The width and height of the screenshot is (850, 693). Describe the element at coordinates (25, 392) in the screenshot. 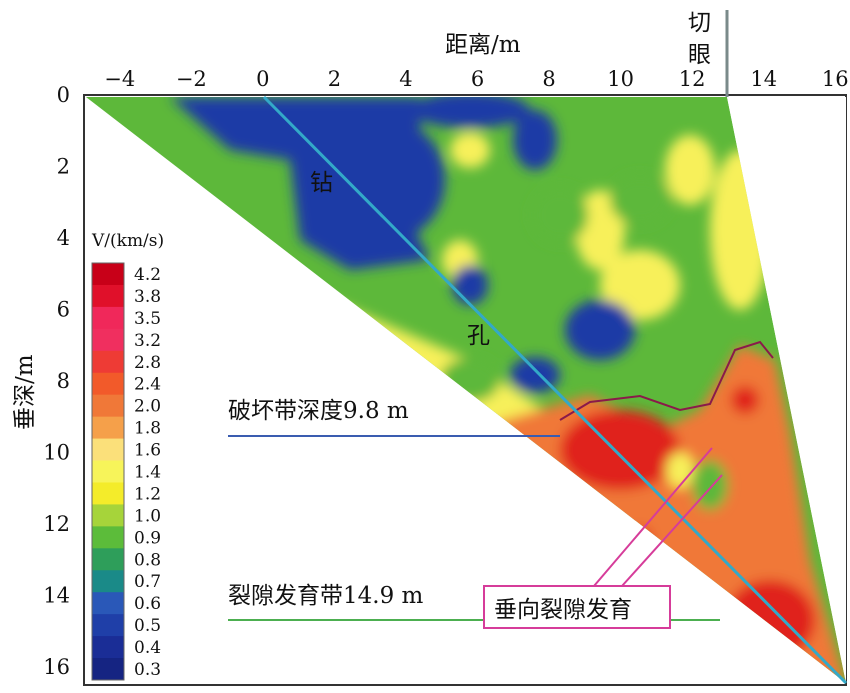

I see `y-axis-title: 垂深/m` at that location.